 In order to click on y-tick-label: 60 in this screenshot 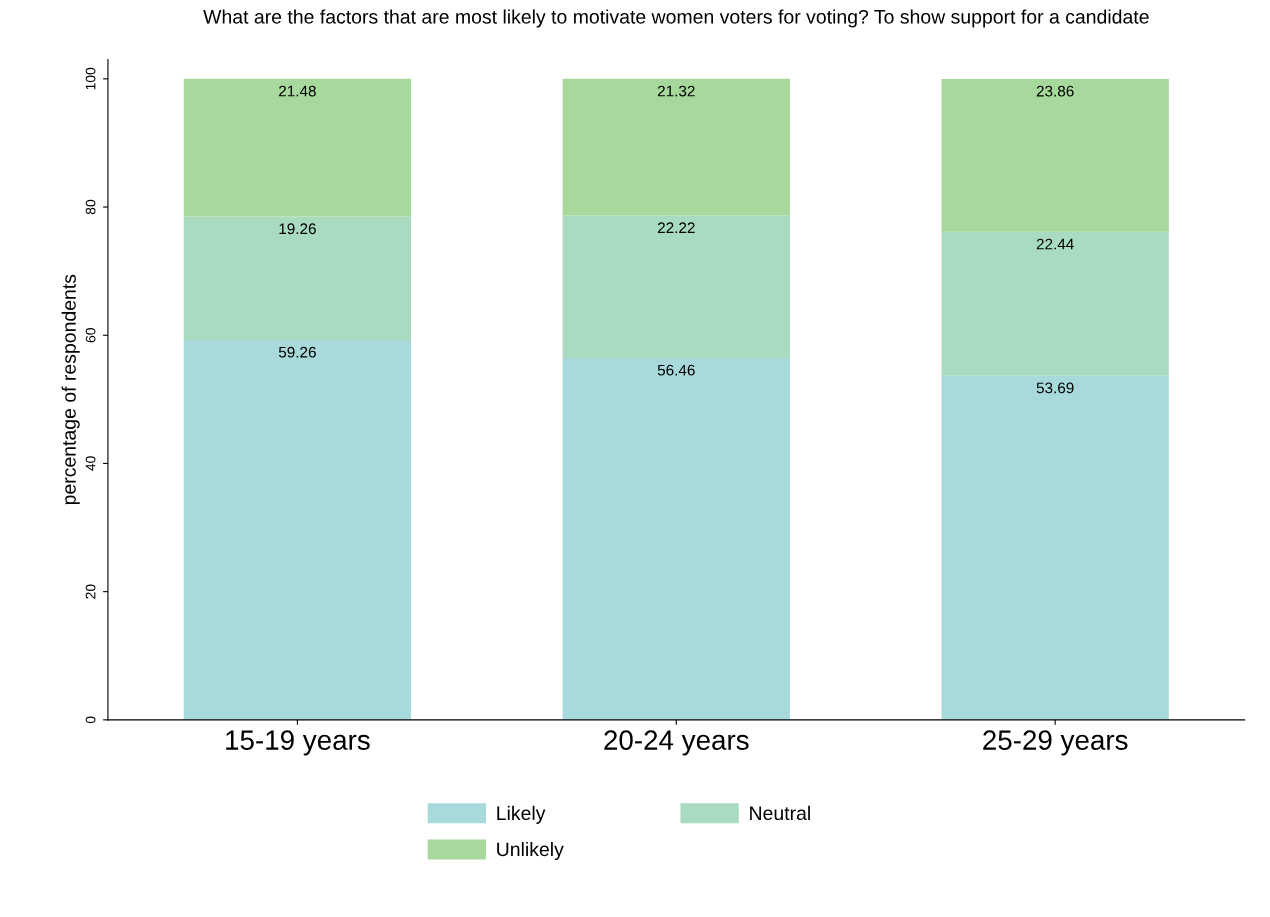, I will do `click(90, 335)`.